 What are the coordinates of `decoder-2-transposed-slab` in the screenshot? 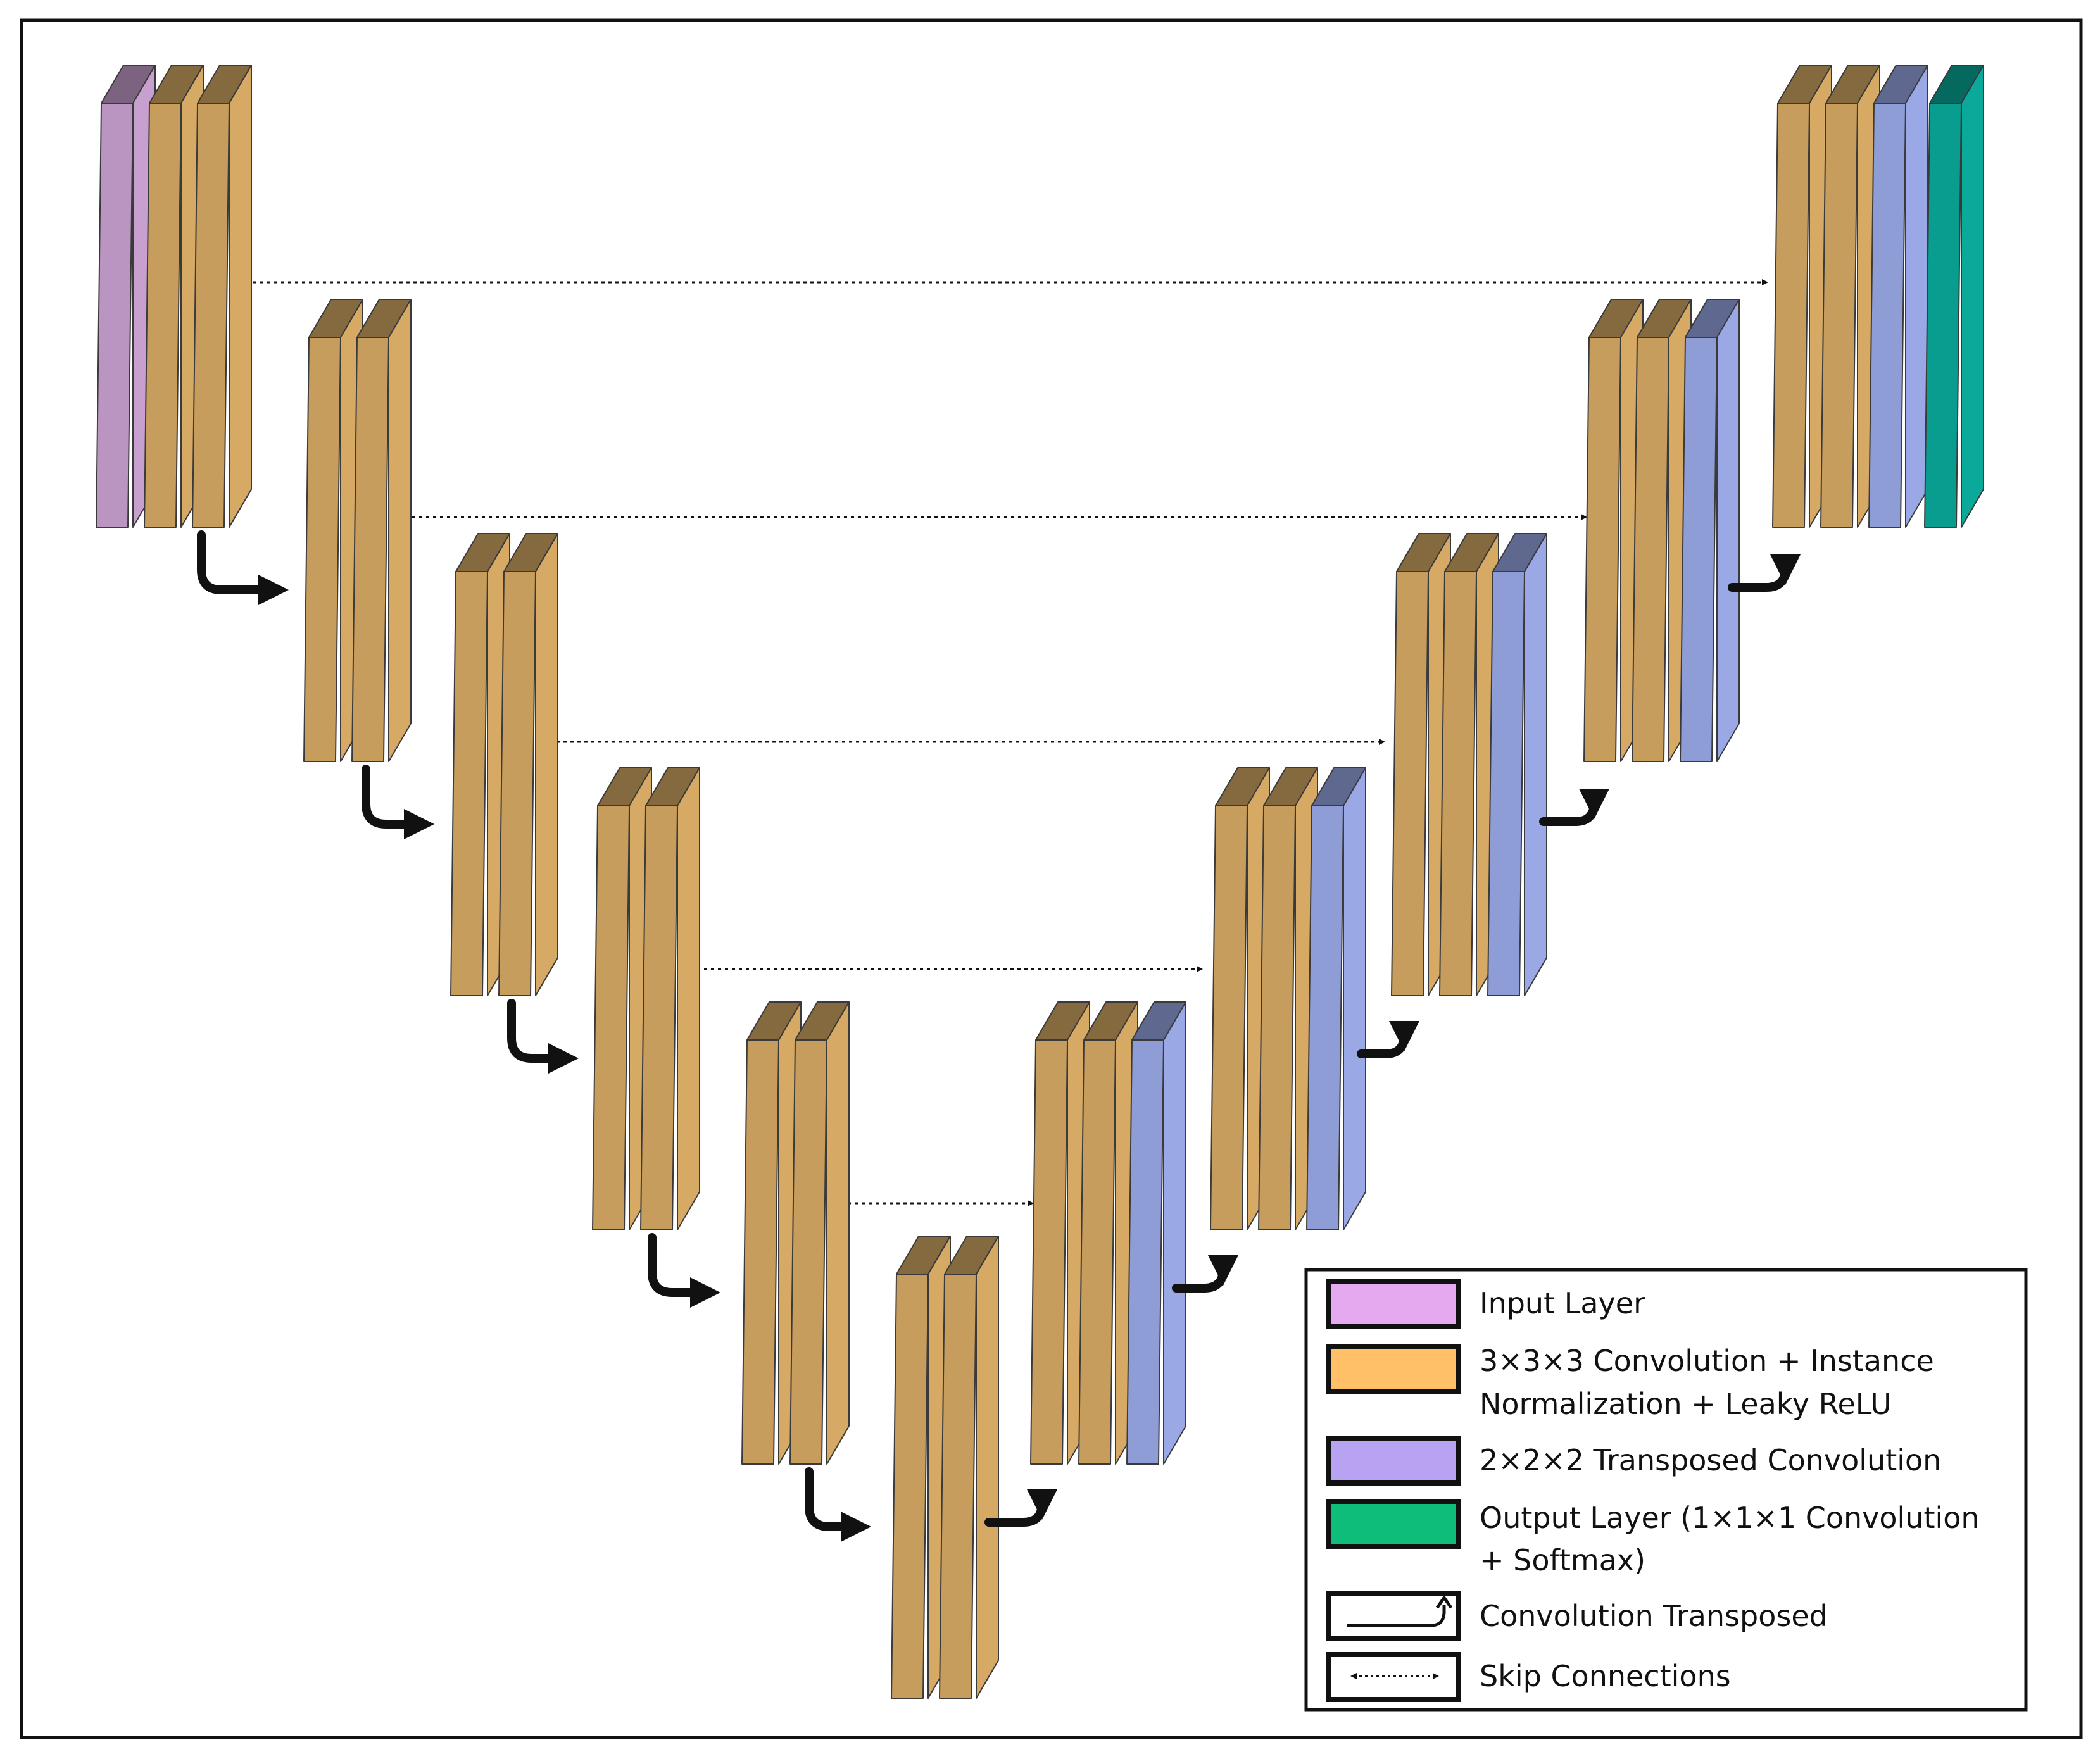 It's located at (1336, 999).